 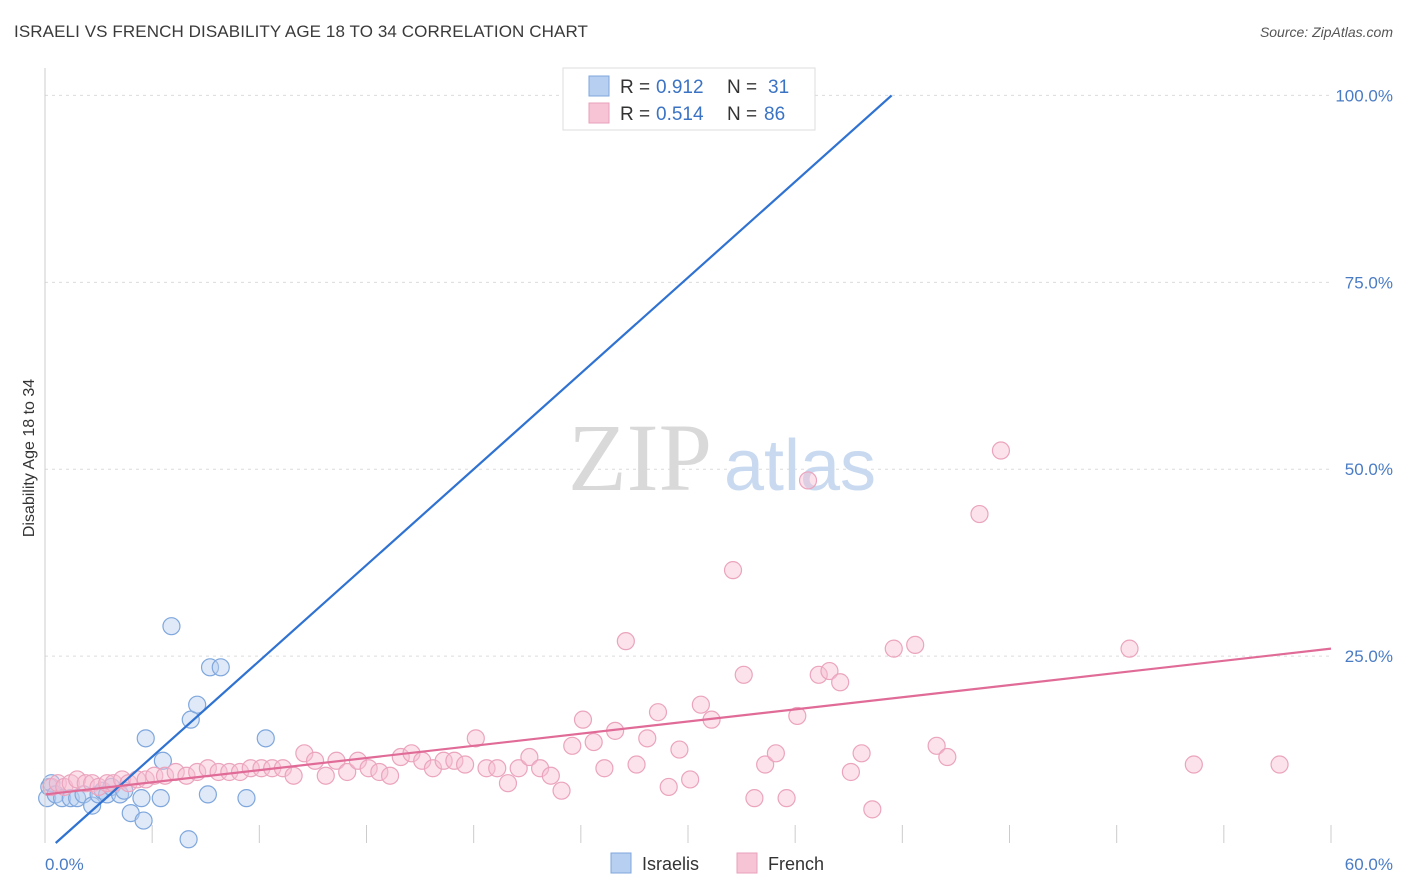 I want to click on y-axis-label: Disability Age 18 to 34, so click(x=29, y=458).